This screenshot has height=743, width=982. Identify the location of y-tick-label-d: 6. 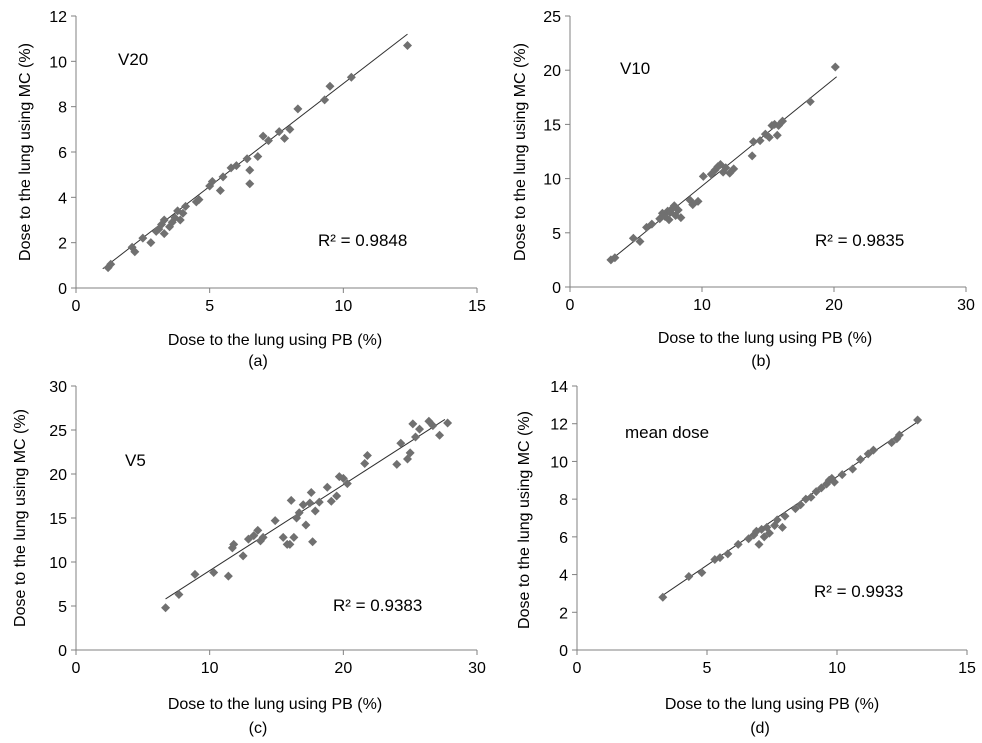
(563, 538).